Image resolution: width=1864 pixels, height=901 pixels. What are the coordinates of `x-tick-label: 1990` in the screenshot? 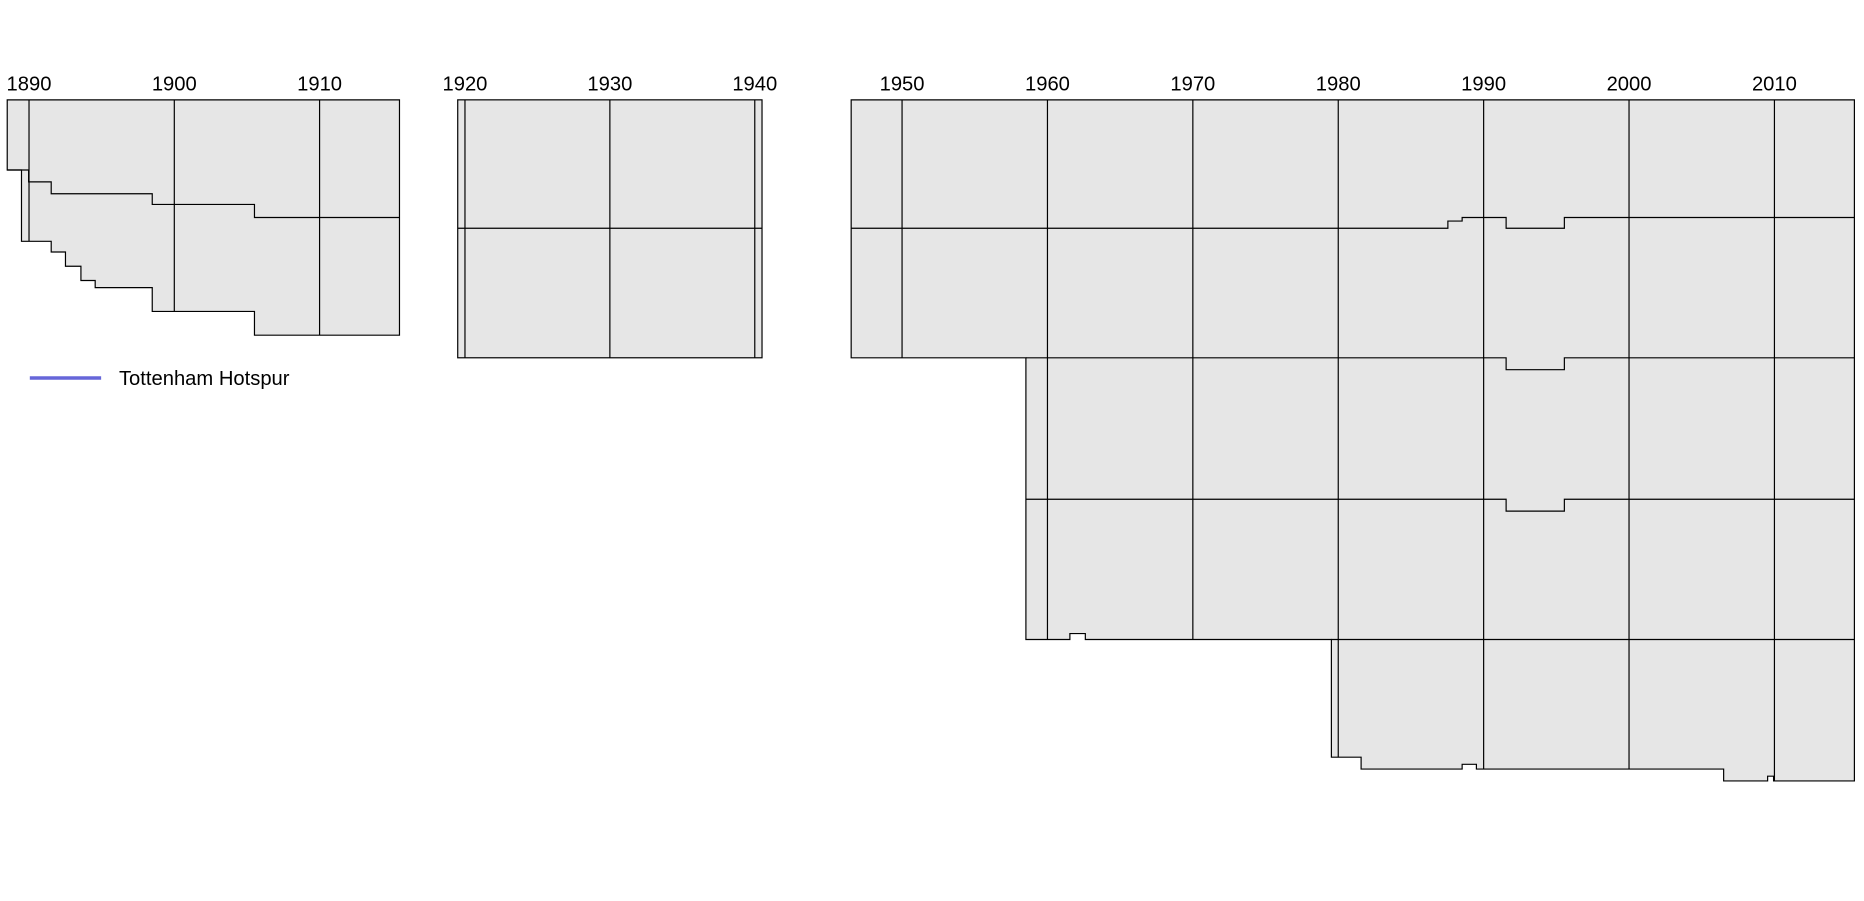 It's located at (1483, 84).